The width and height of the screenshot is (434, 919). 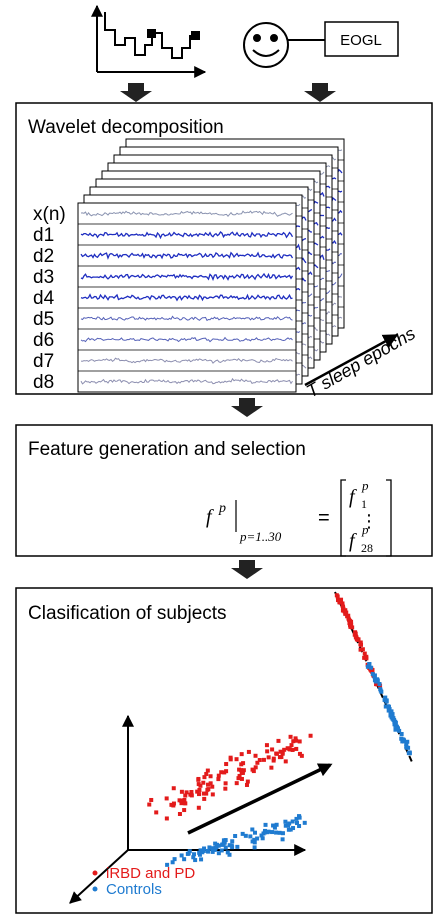 I want to click on row-label: d2, so click(x=43, y=256).